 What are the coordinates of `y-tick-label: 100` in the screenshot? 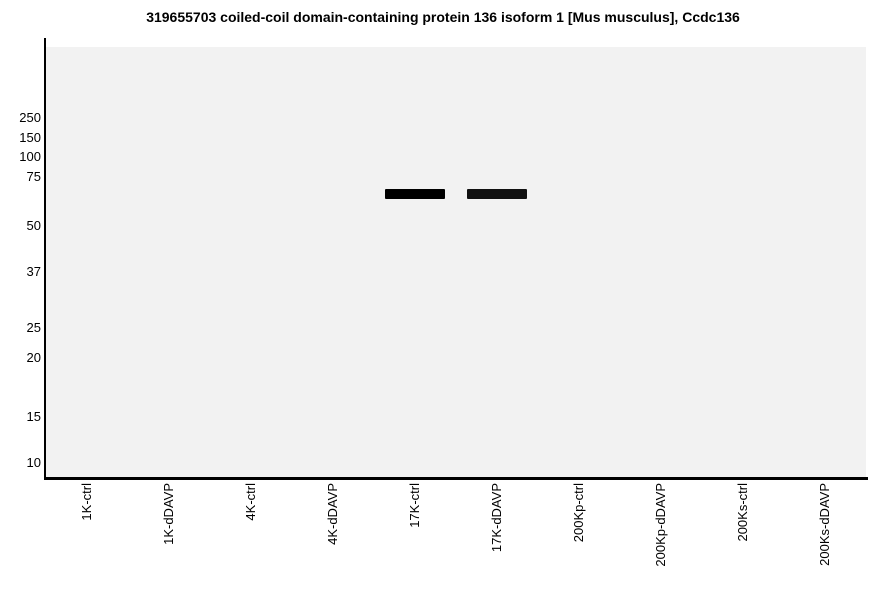 It's located at (30, 157).